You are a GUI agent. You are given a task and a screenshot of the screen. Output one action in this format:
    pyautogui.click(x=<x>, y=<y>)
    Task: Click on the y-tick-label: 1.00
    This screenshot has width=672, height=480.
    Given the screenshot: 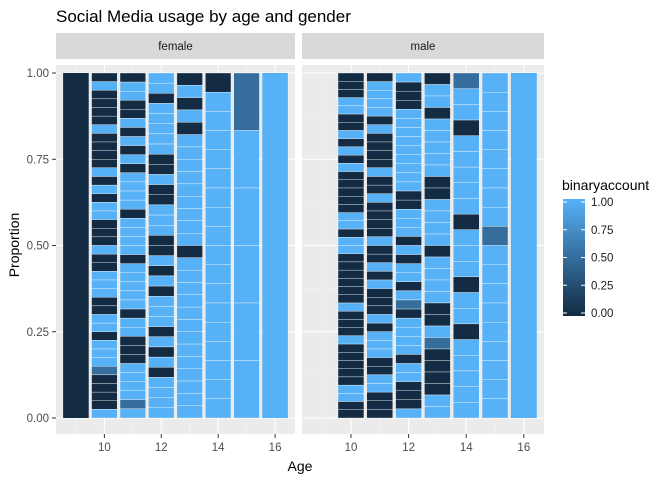 What is the action you would take?
    pyautogui.click(x=38, y=74)
    